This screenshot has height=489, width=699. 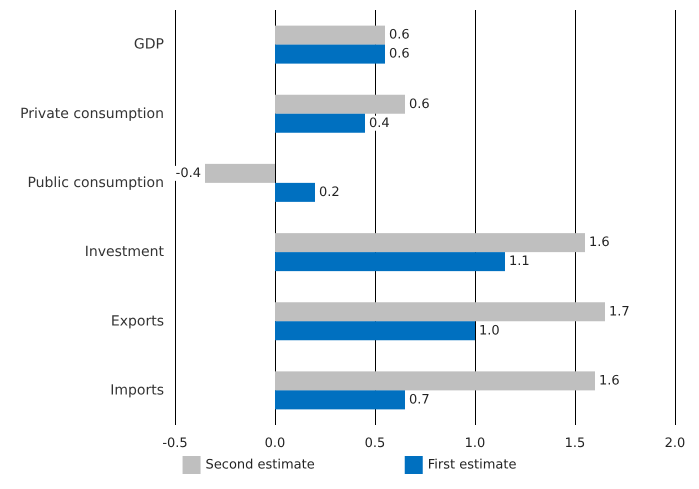 What do you see at coordinates (379, 123) in the screenshot?
I see `data-label: 0.4` at bounding box center [379, 123].